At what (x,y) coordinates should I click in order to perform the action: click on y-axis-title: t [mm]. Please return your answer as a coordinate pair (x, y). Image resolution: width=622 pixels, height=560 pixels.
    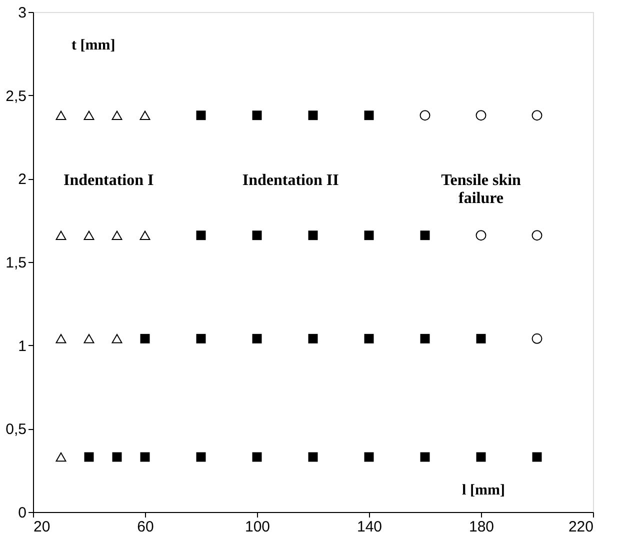
    Looking at the image, I should click on (94, 46).